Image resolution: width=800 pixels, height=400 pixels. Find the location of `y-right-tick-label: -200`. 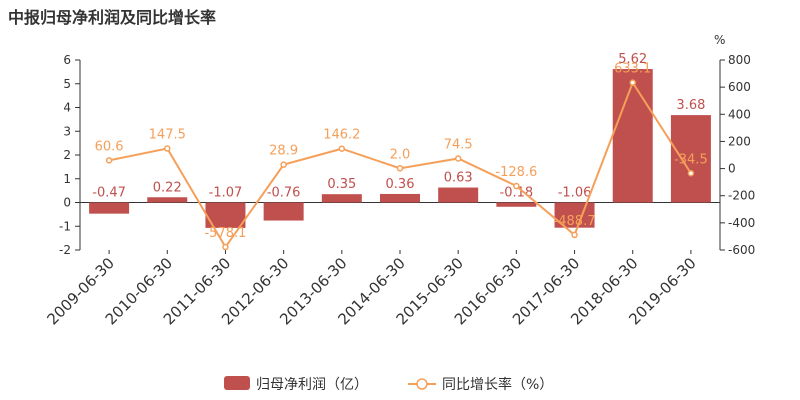

y-right-tick-label: -200 is located at coordinates (741, 196).